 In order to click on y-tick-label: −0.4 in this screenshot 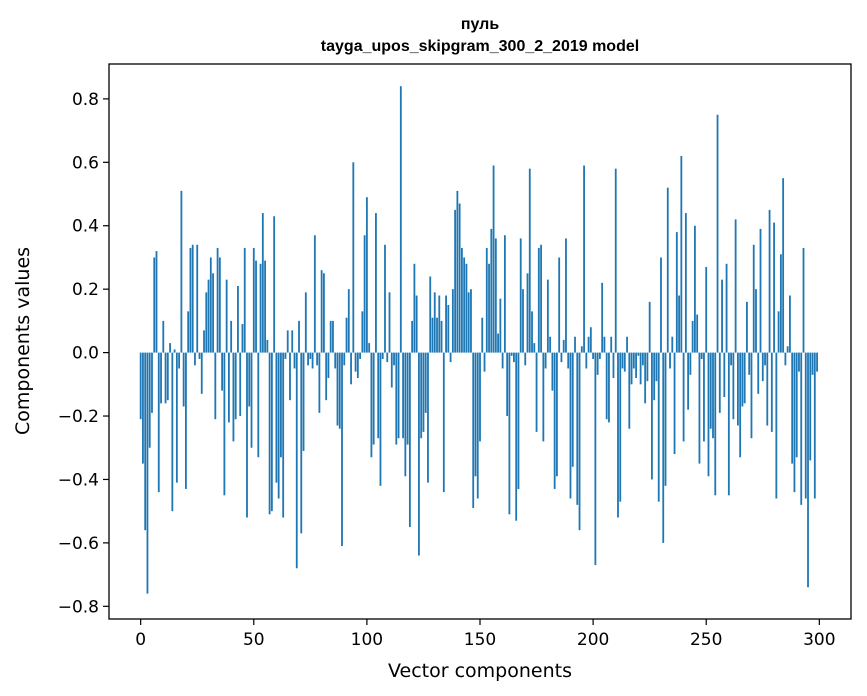, I will do `click(78, 480)`.